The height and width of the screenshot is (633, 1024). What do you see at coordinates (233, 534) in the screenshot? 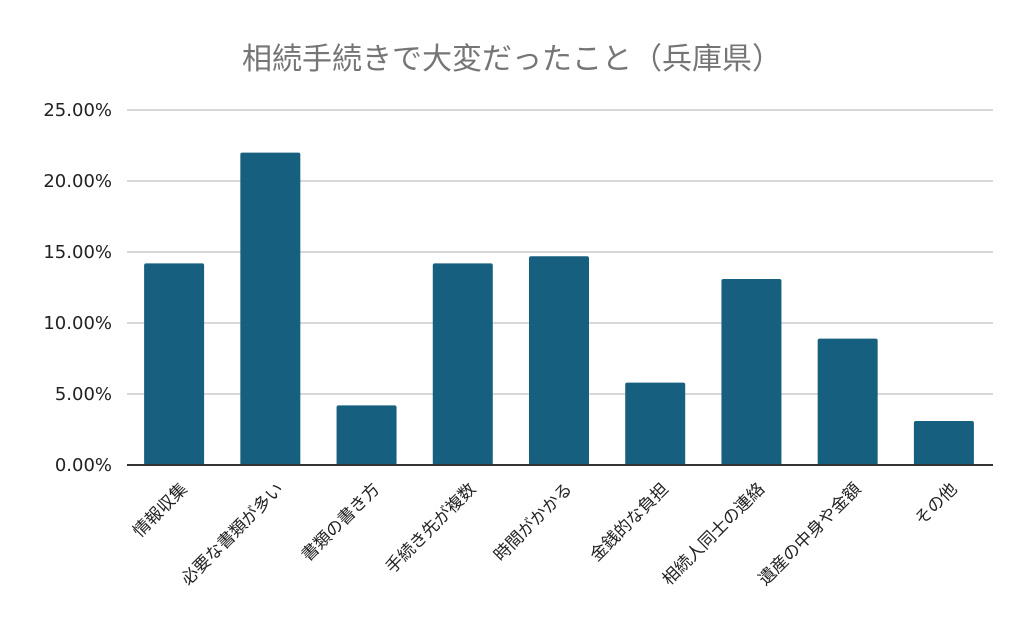
I see `x-tick-label: 必要な書類が多い` at bounding box center [233, 534].